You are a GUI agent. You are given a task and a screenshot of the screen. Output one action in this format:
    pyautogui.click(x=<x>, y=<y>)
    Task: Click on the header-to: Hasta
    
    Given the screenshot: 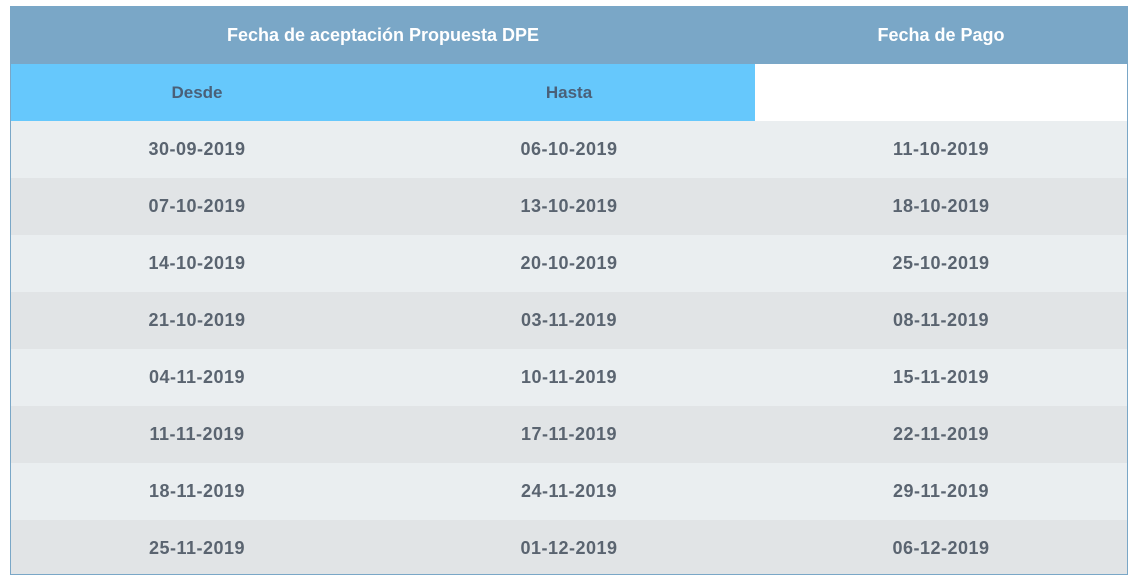 What is the action you would take?
    pyautogui.click(x=569, y=92)
    